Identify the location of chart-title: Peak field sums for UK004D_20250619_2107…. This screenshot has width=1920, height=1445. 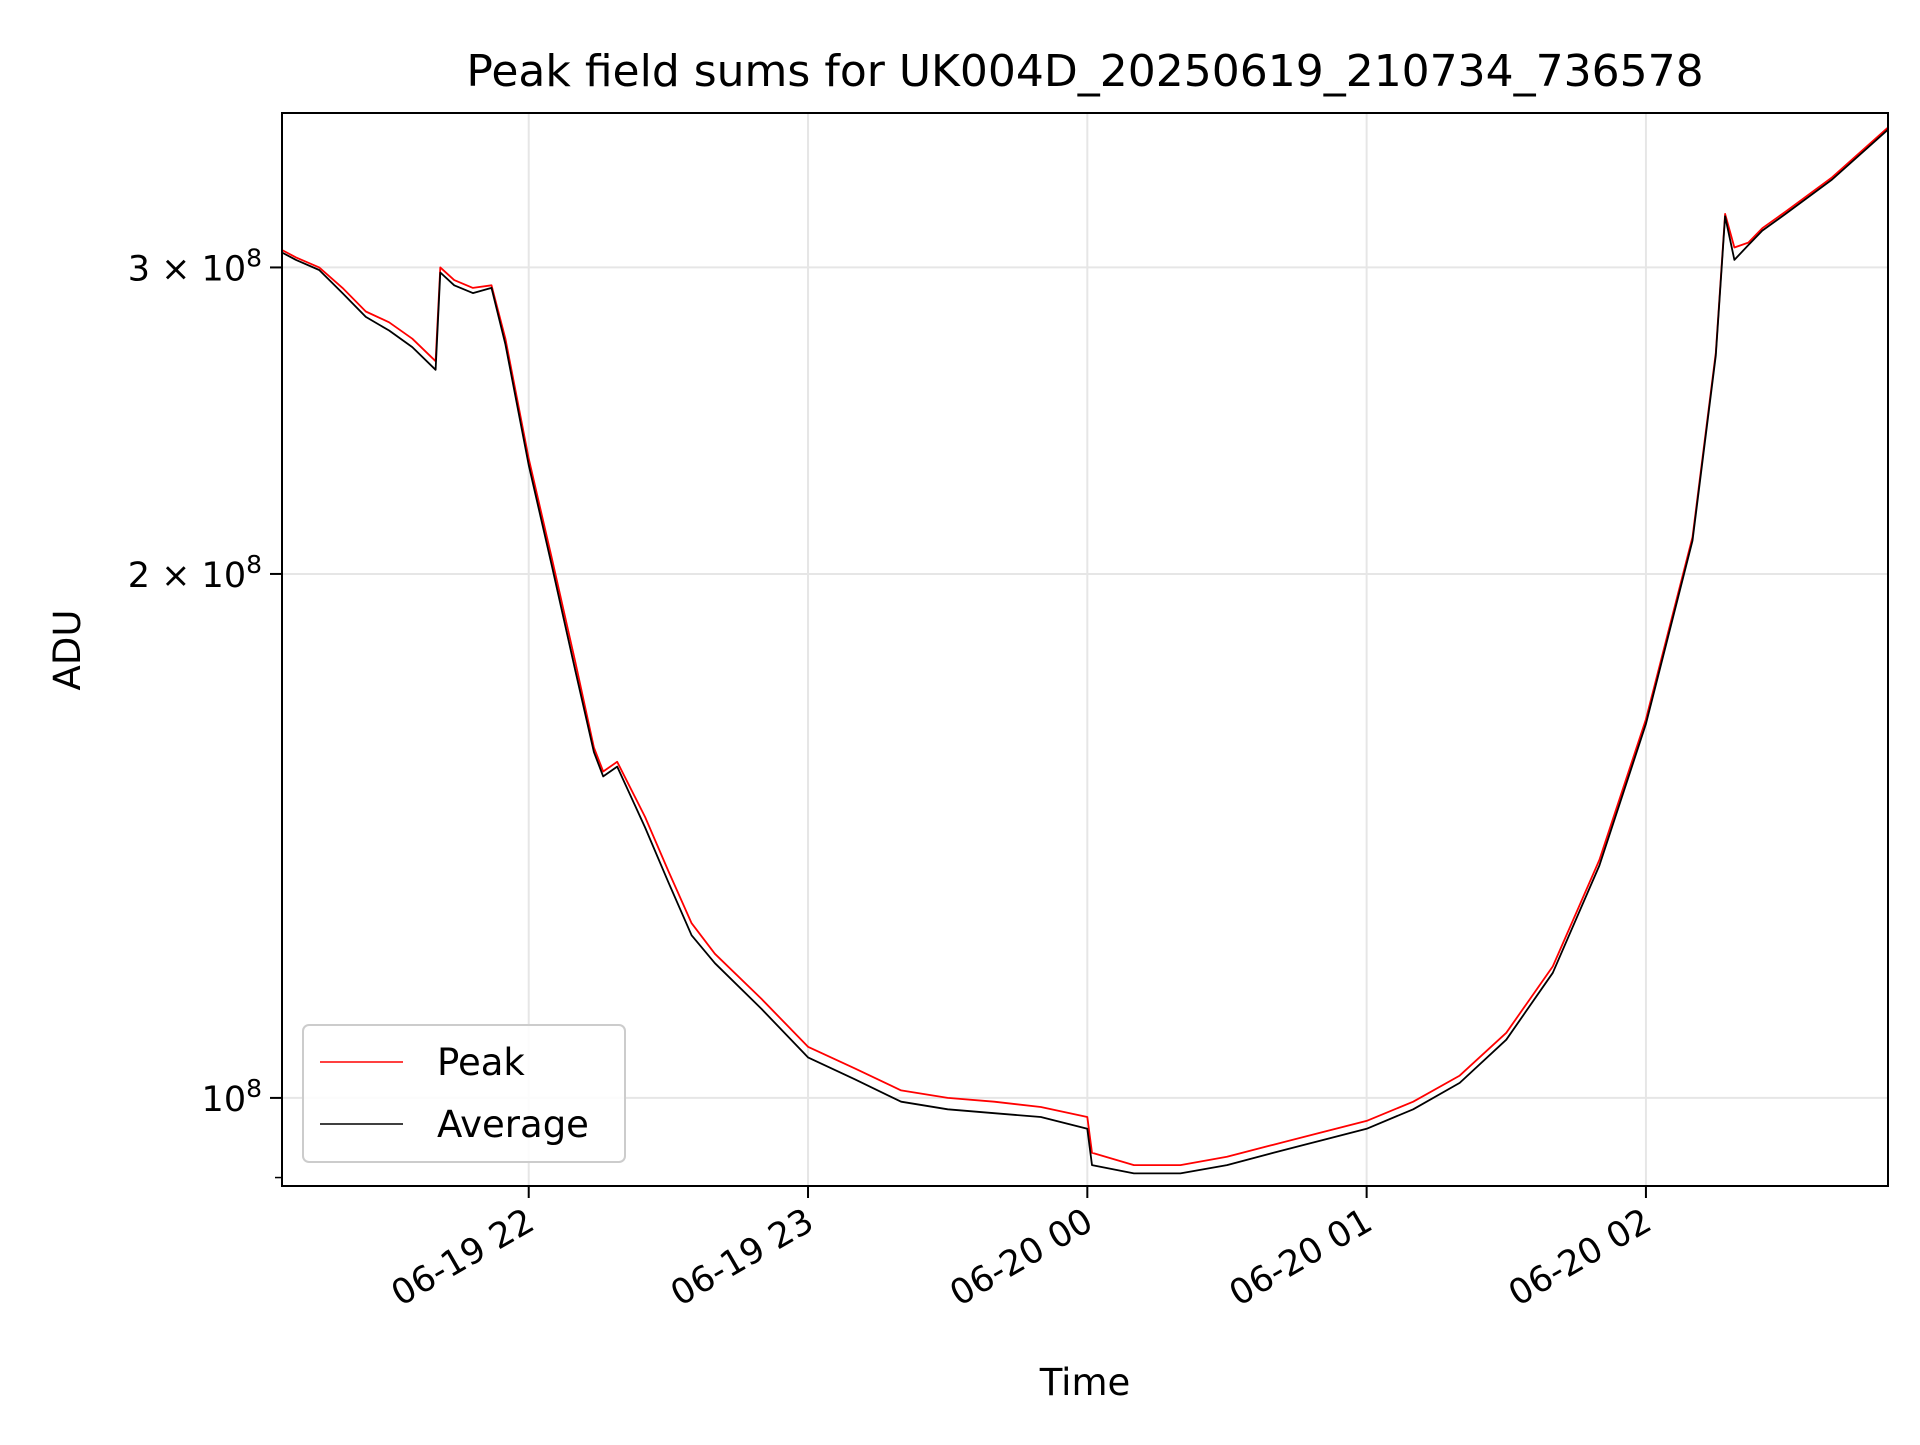
(1084, 71).